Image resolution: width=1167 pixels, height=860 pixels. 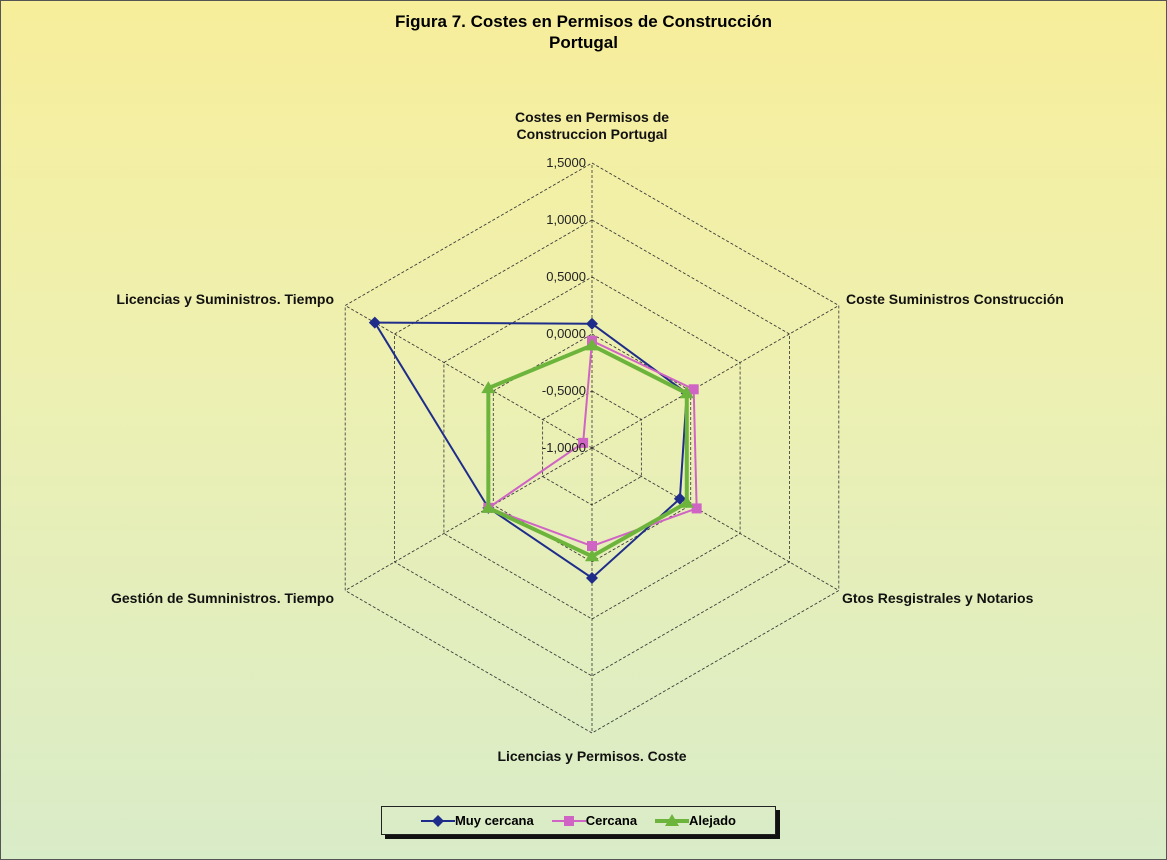 What do you see at coordinates (566, 219) in the screenshot?
I see `axis-tick-label: 1,0000` at bounding box center [566, 219].